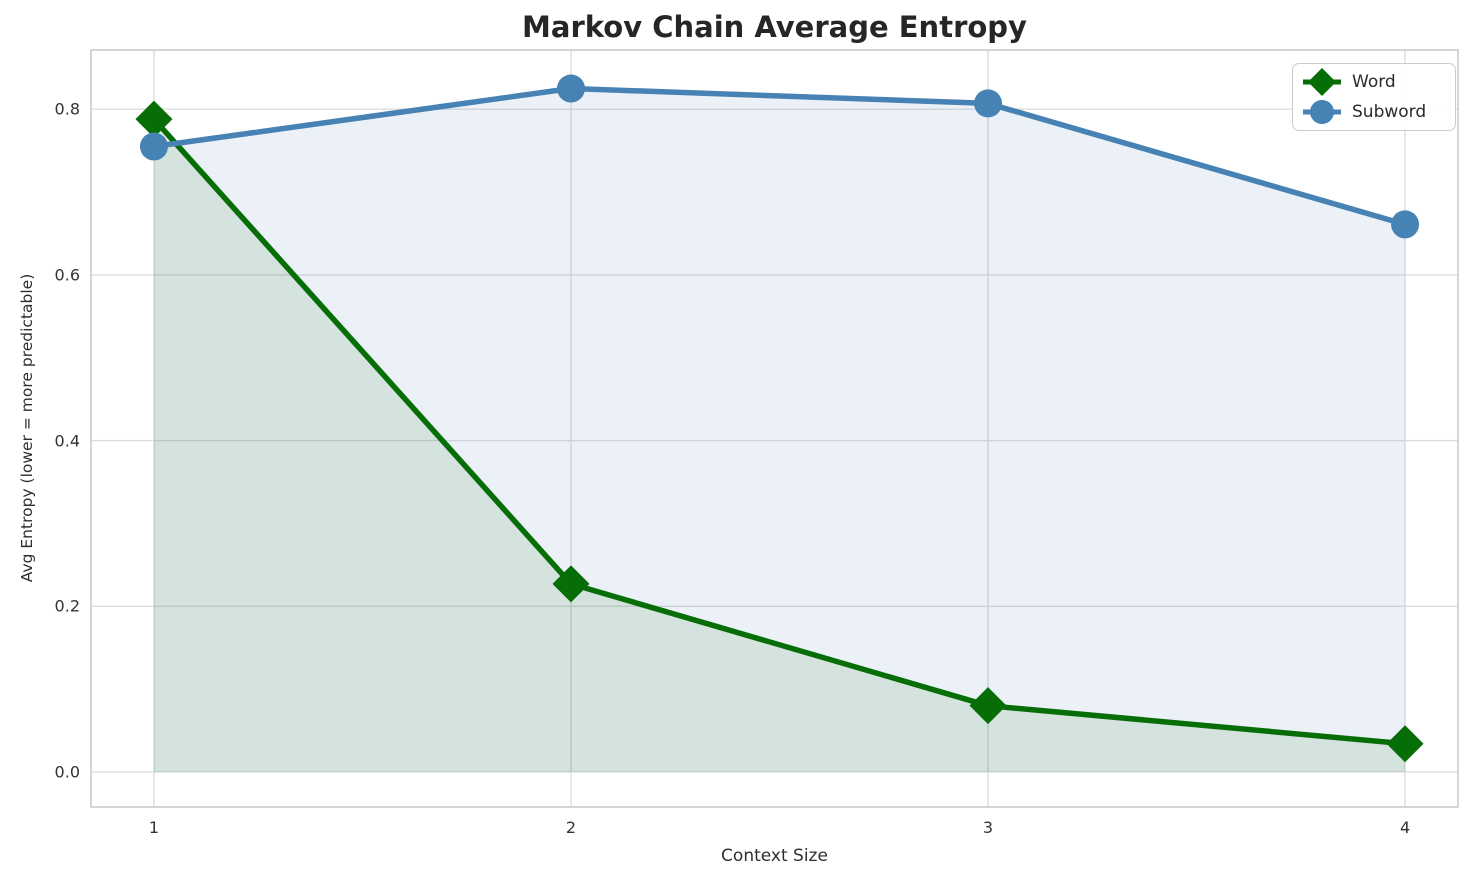 This screenshot has height=885, width=1484. Describe the element at coordinates (67, 441) in the screenshot. I see `y-tick-label: 0.4` at that location.